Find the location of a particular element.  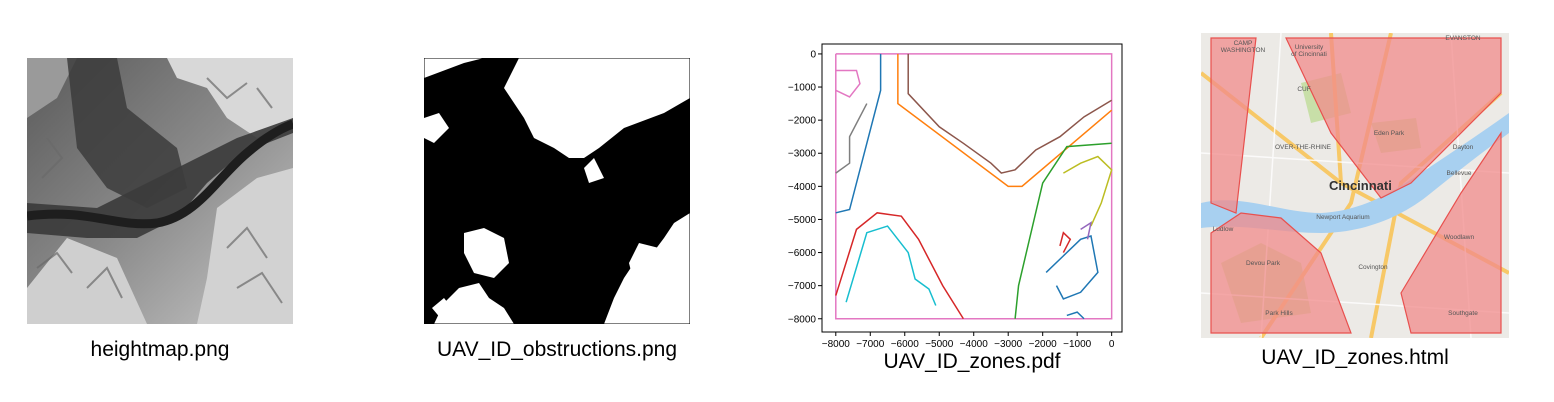

map-label: OVER-THE-RHINE is located at coordinates (1303, 147).